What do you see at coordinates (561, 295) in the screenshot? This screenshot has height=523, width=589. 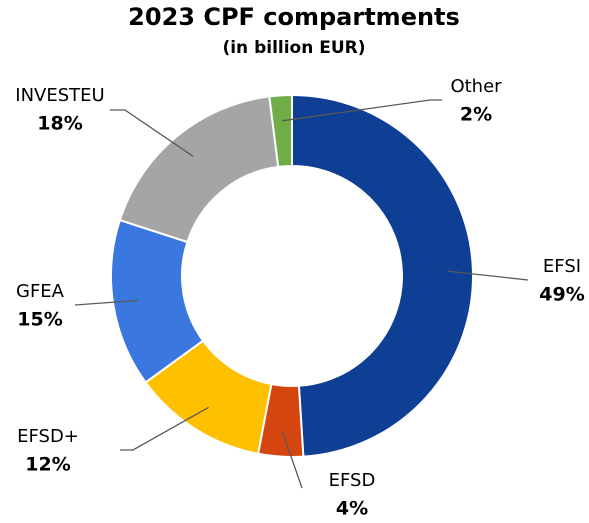 I see `slice-value: 49%` at bounding box center [561, 295].